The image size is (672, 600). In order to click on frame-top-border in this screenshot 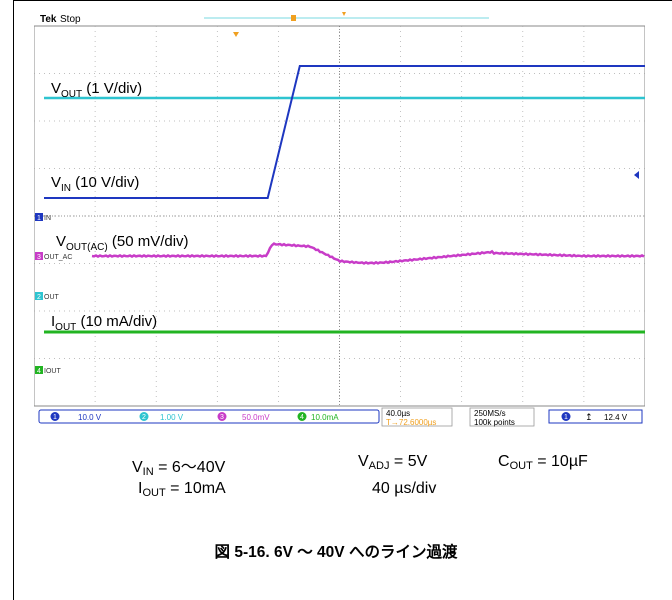, I will do `click(342, 0)`.